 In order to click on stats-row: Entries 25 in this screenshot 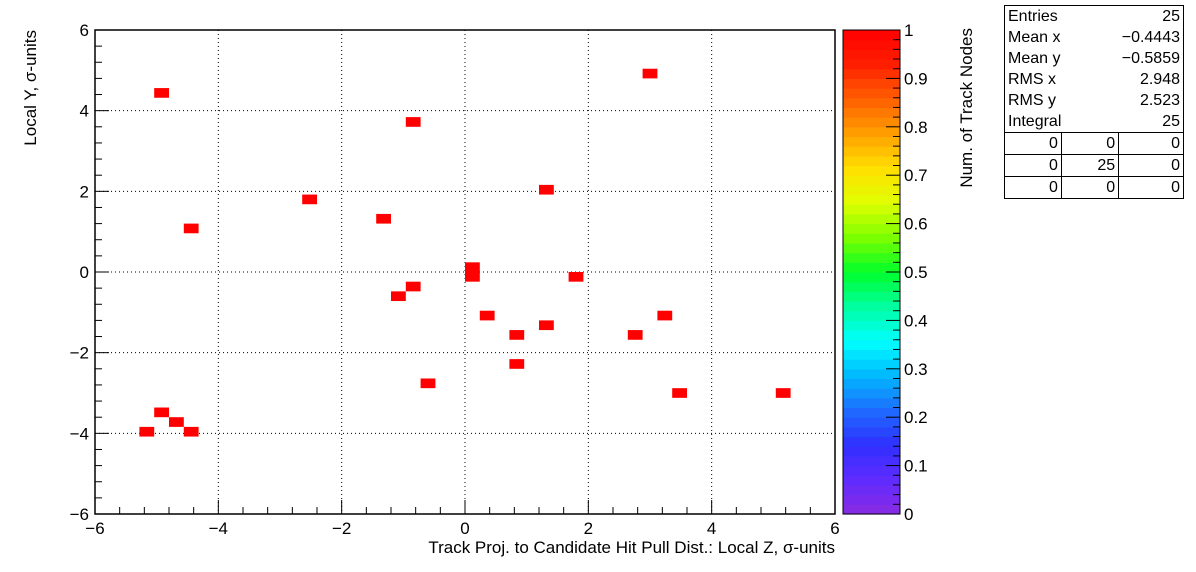, I will do `click(1093, 16)`.